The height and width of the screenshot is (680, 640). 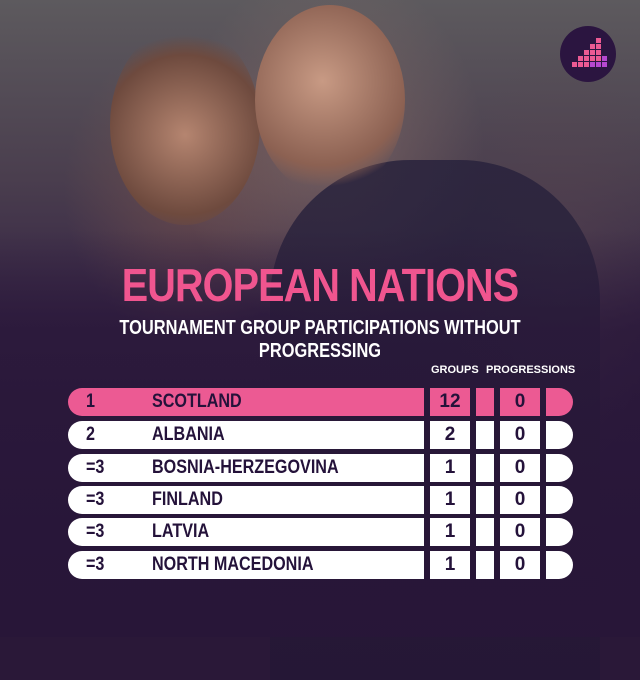 I want to click on table-row: =3 NORTH MACEDONIA 1 0, so click(x=320, y=565).